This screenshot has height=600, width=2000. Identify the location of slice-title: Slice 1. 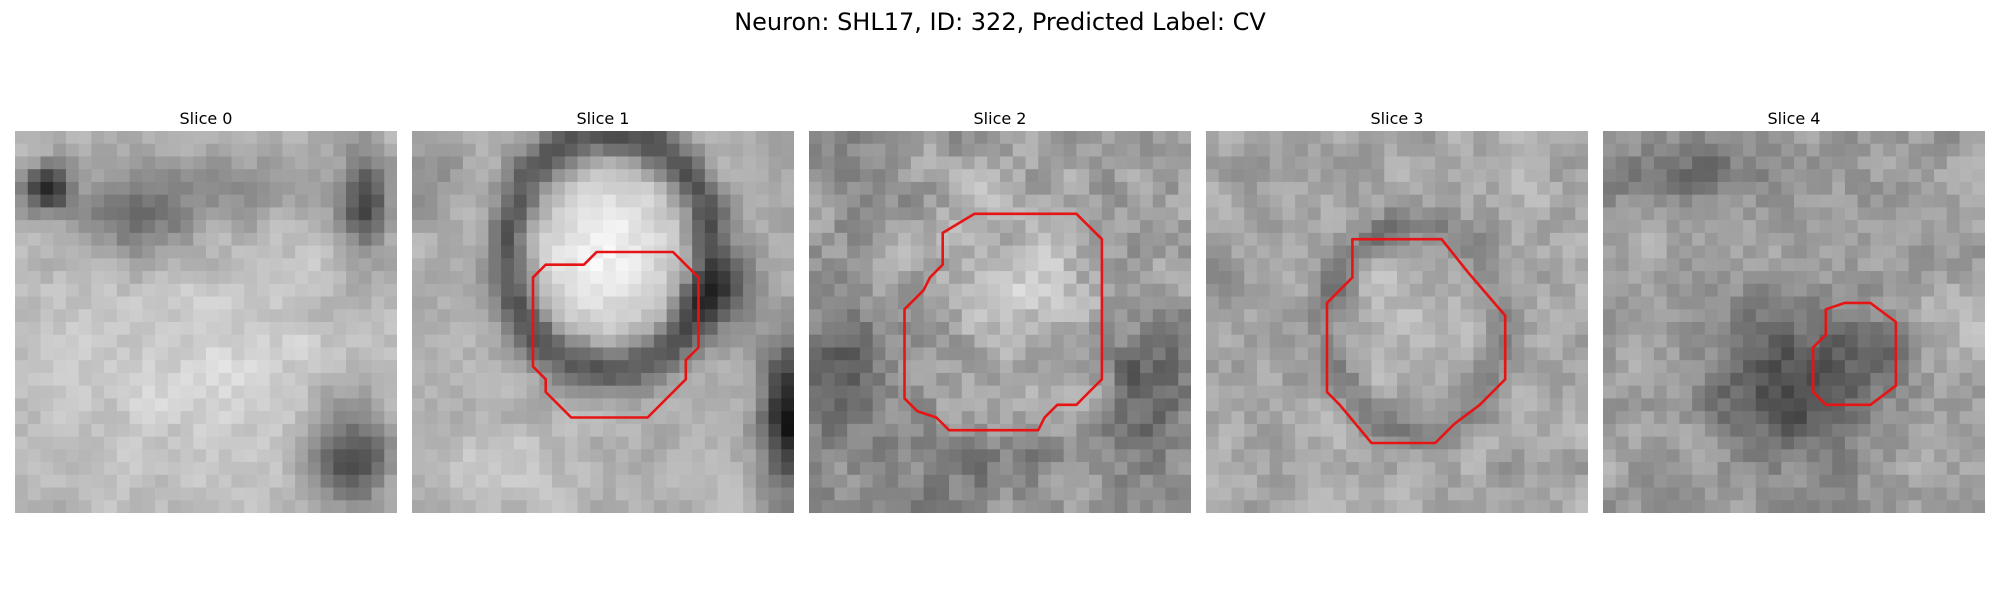
(603, 118).